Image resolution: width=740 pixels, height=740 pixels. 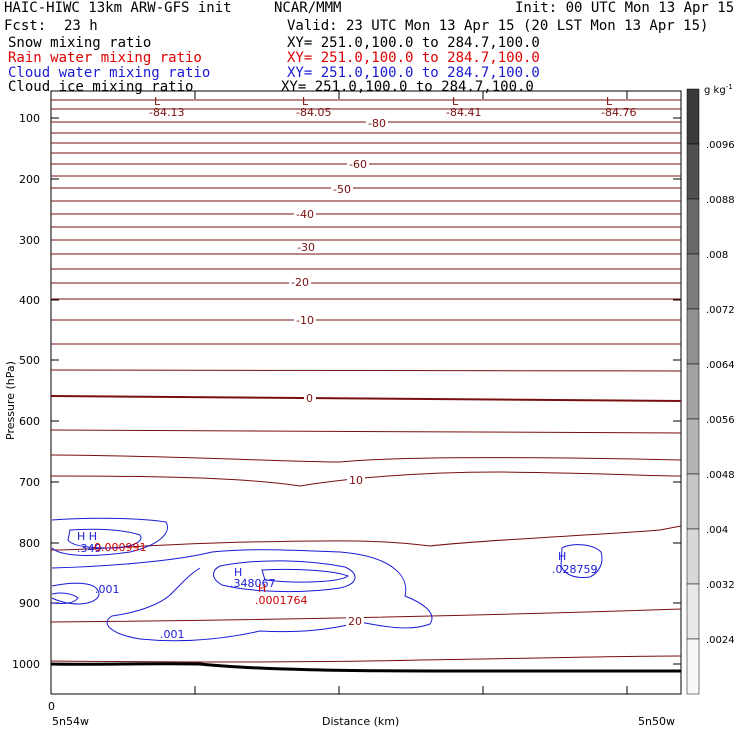 I want to click on colorbar-tick: .0096, so click(x=720, y=145).